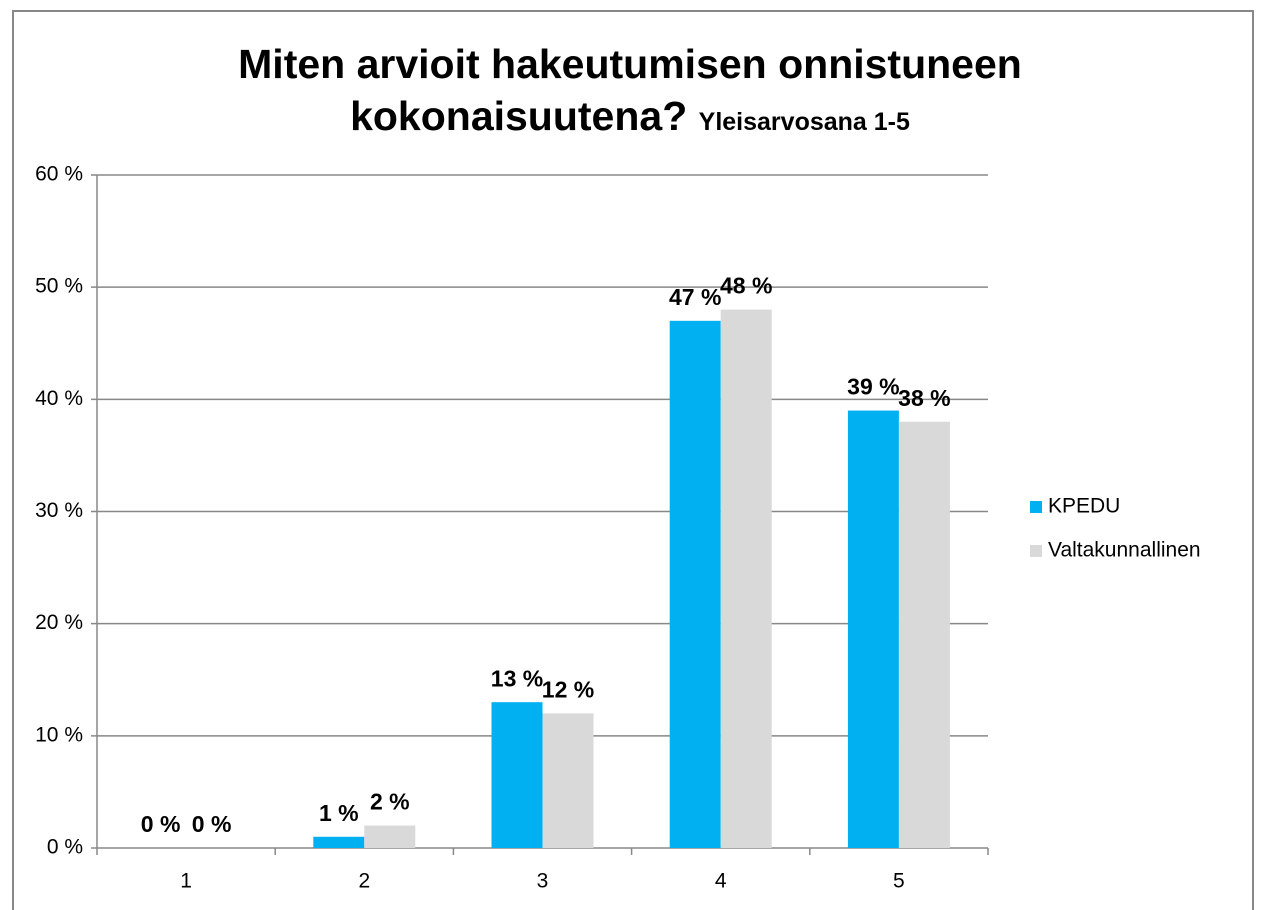 The height and width of the screenshot is (910, 1261). I want to click on value-label: 39 %, so click(873, 387).